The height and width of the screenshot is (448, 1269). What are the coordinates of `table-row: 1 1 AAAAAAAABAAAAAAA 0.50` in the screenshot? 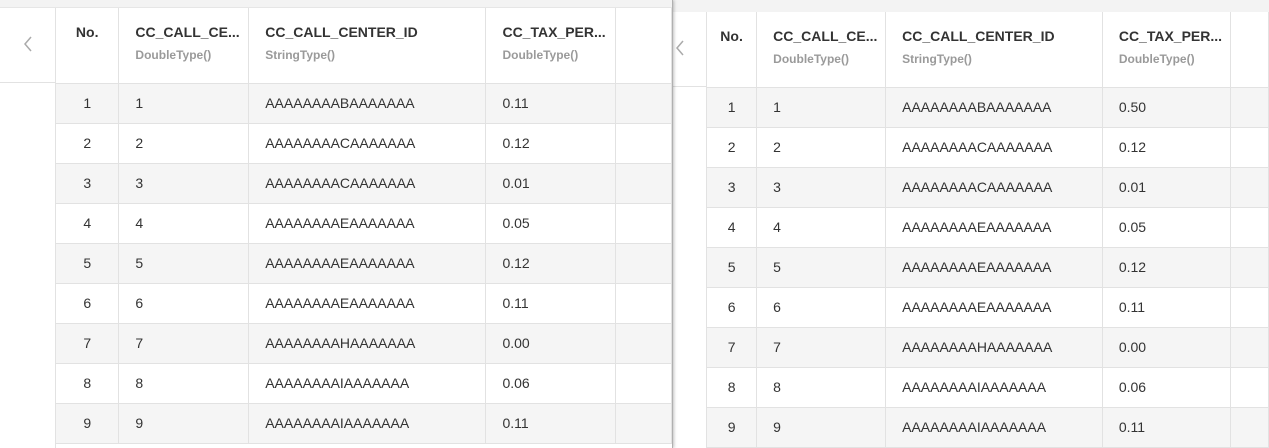 It's located at (988, 107).